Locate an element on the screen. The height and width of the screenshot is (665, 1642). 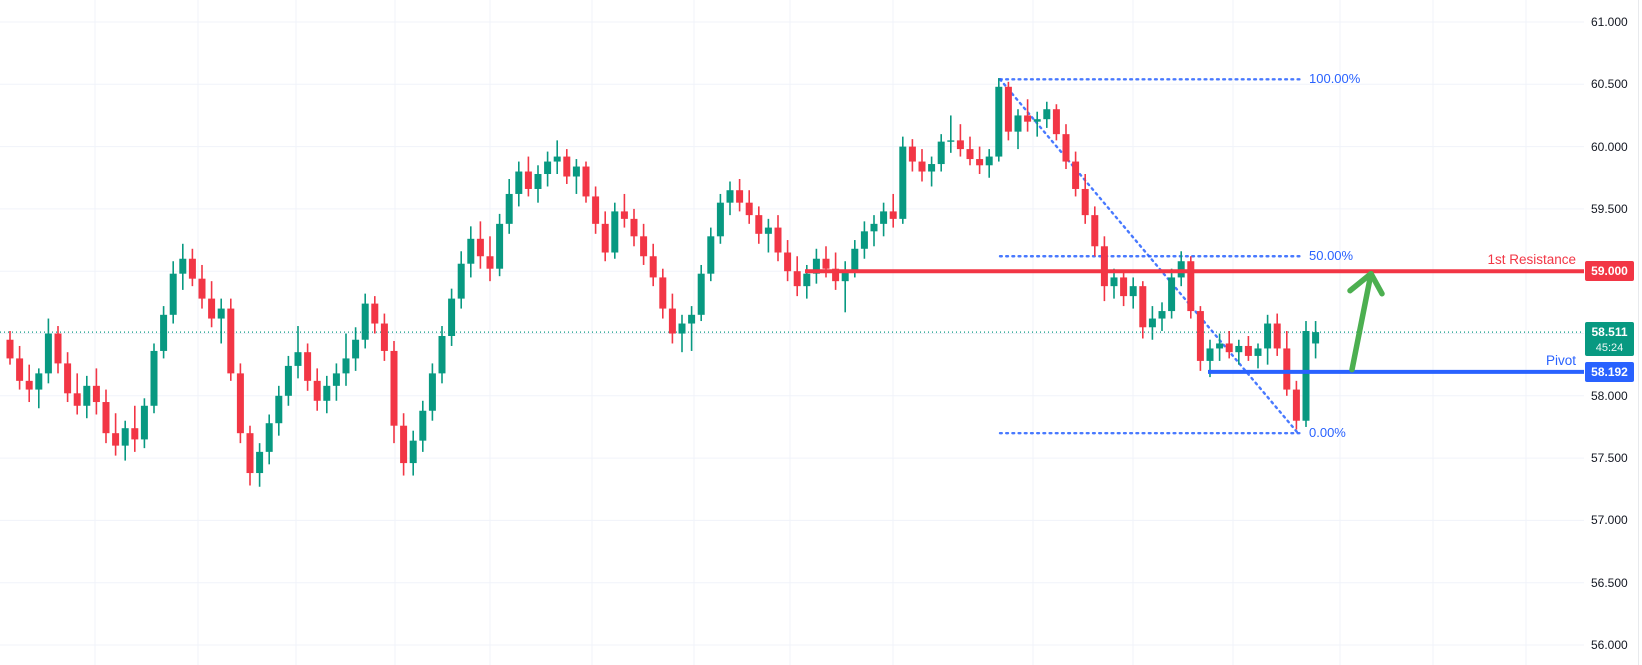
pivot-price-badge: 58.192 is located at coordinates (1609, 371).